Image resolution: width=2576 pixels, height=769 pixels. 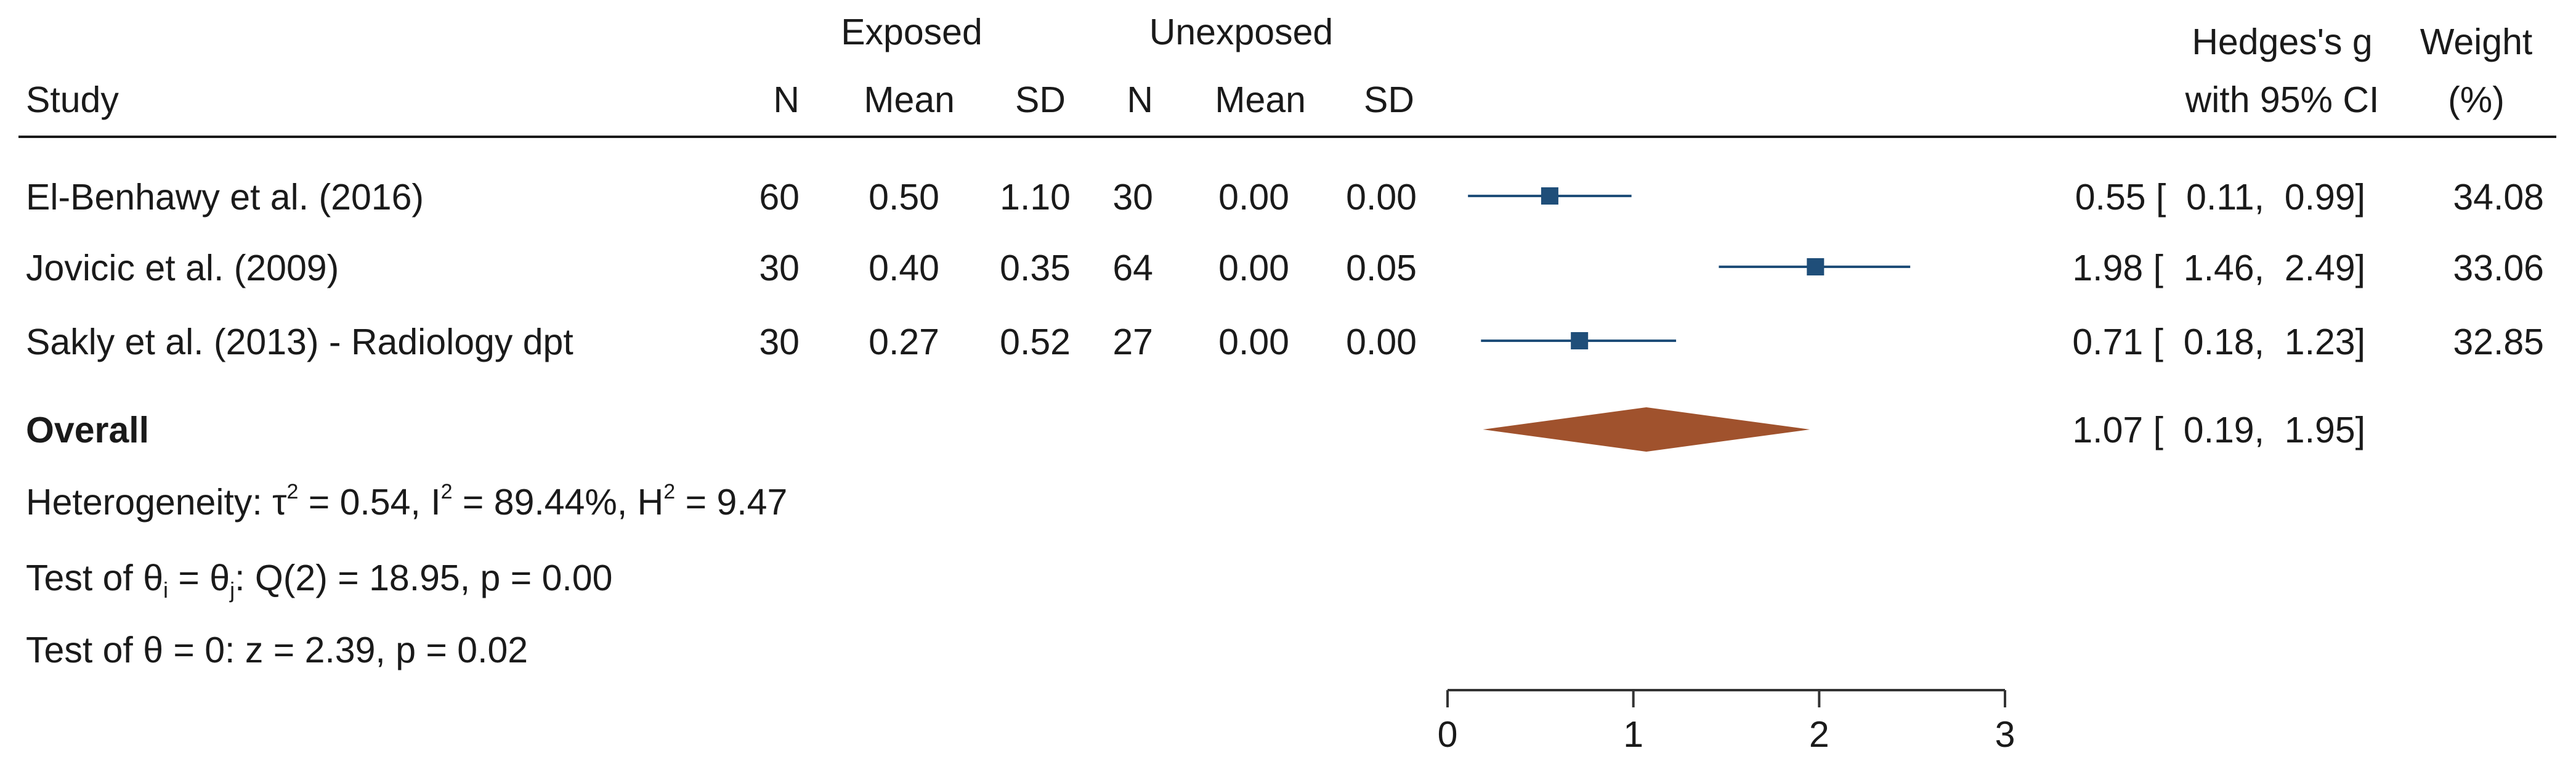 I want to click on overall-label: Overall, so click(x=88, y=430).